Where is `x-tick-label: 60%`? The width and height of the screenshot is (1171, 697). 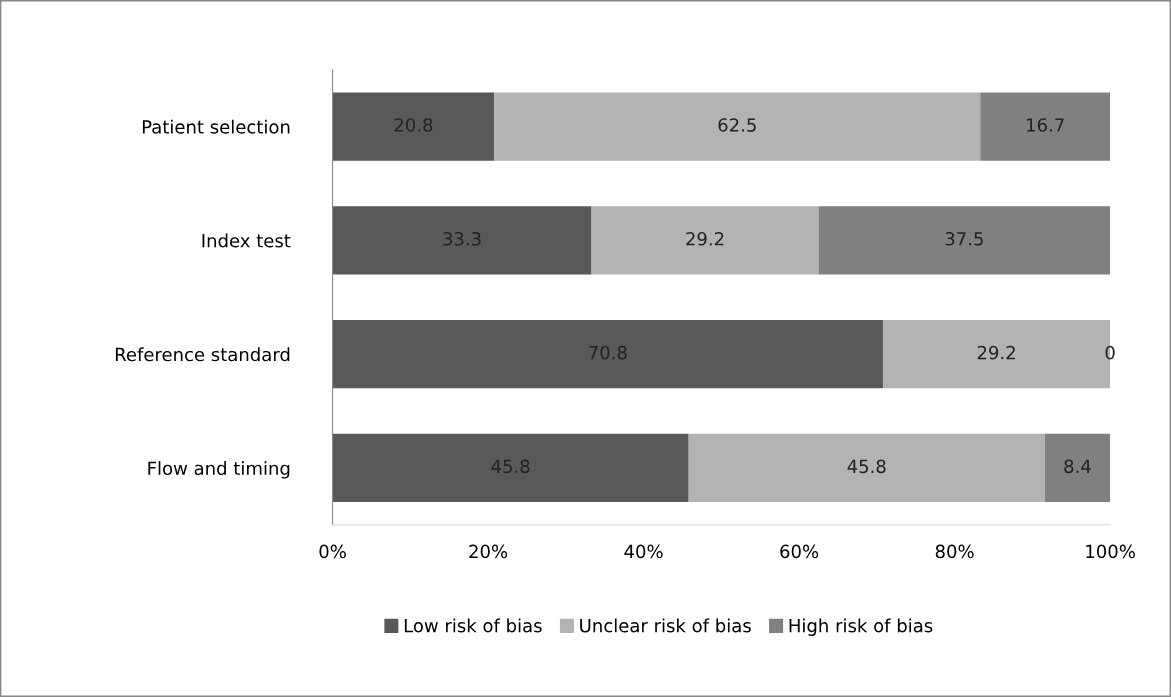 x-tick-label: 60% is located at coordinates (799, 551).